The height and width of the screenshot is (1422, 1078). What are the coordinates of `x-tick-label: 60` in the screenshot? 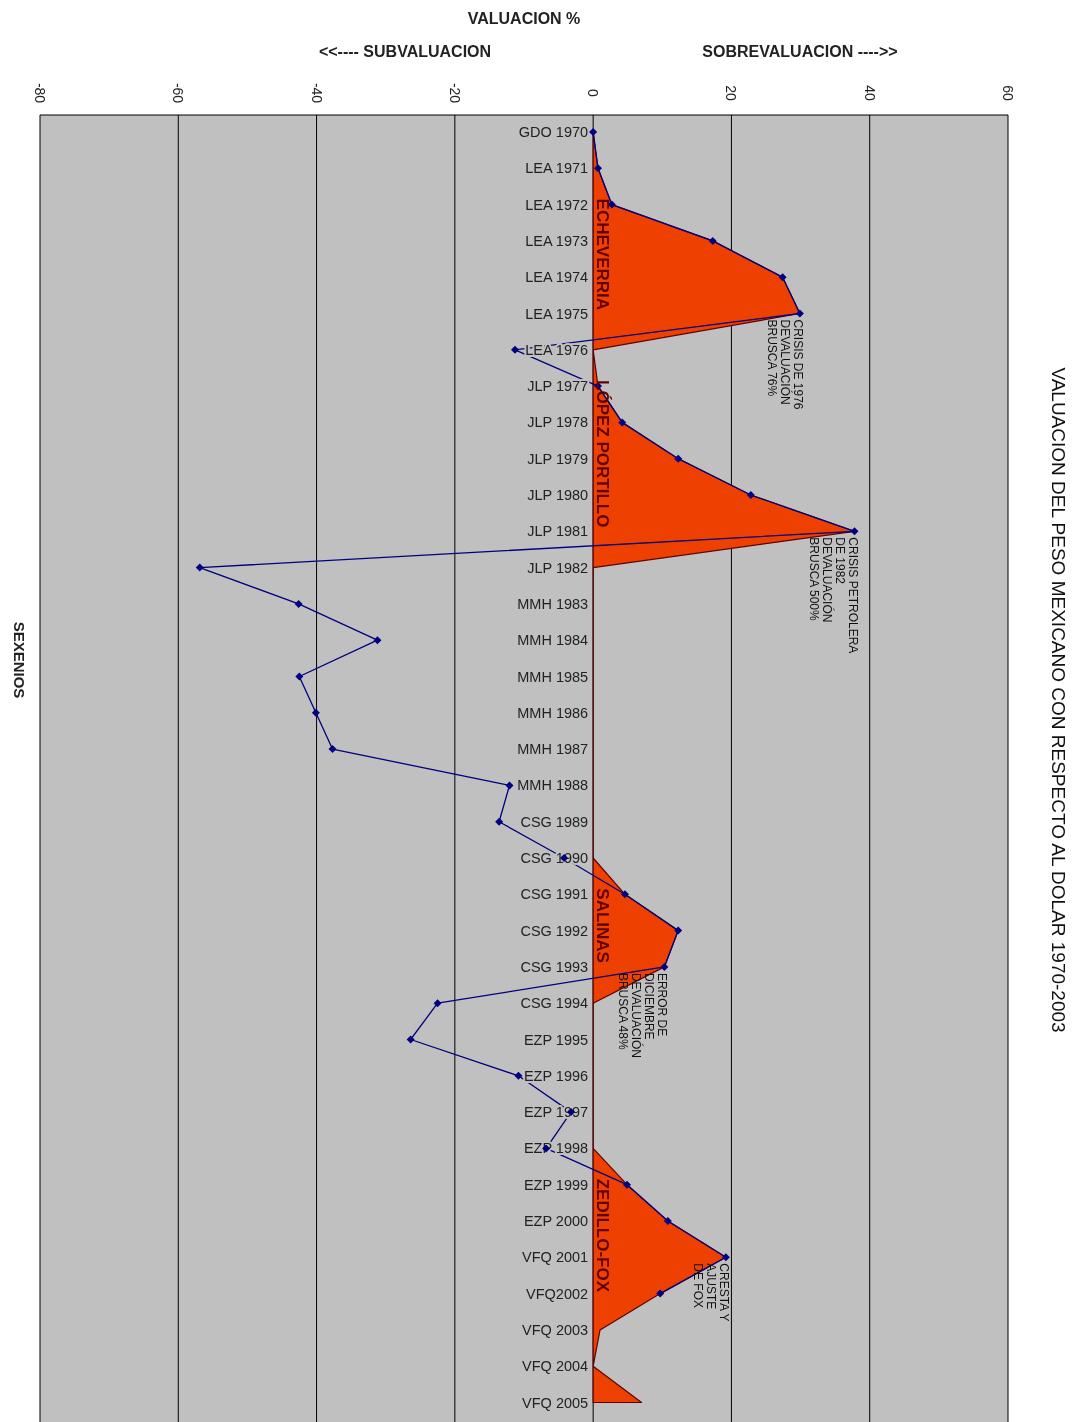 It's located at (1008, 93).